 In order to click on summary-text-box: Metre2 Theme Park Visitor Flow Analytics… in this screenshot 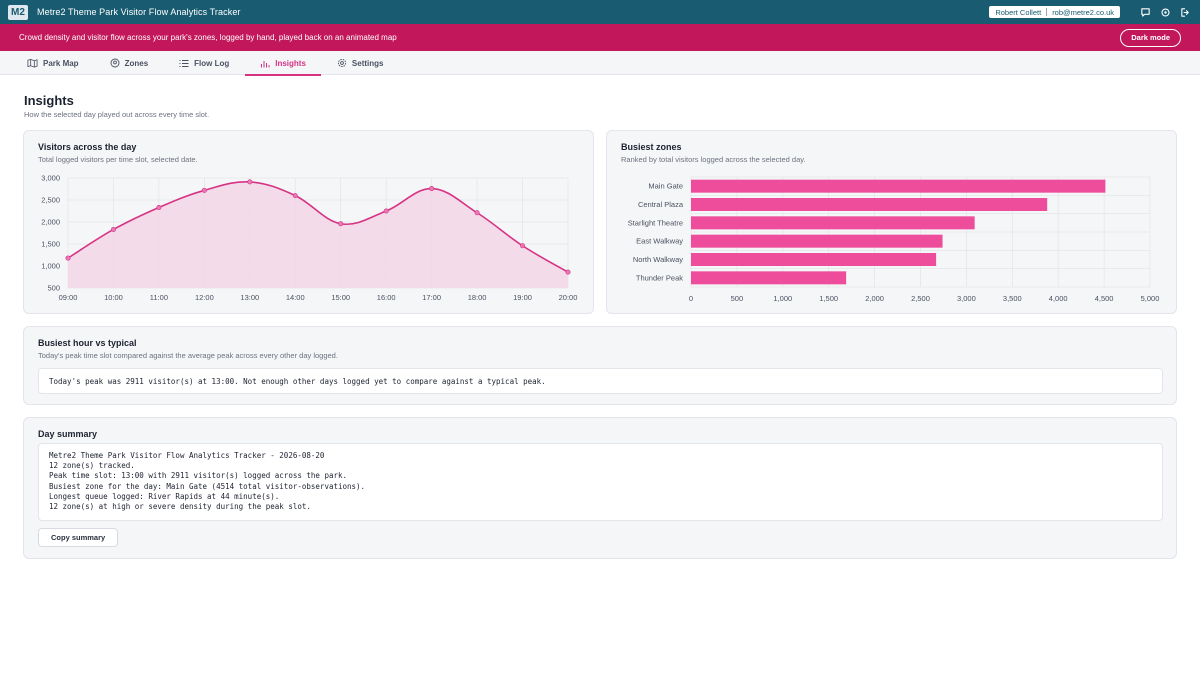, I will do `click(600, 482)`.